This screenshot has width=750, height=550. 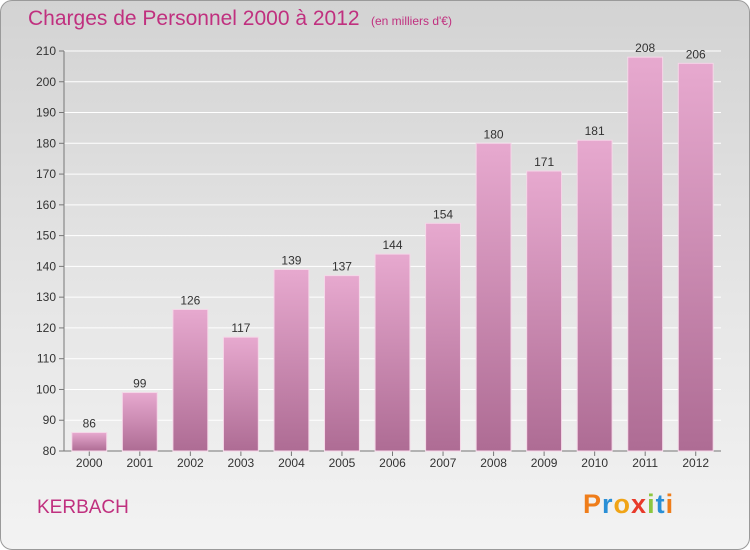 I want to click on y-tick-label: 180, so click(x=46, y=143).